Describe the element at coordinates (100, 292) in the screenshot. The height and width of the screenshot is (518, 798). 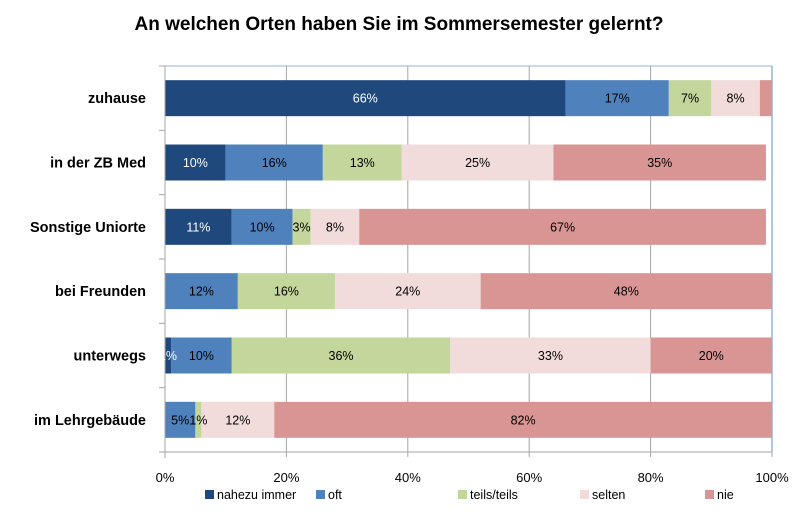
I see `category-label: bei Freunden` at that location.